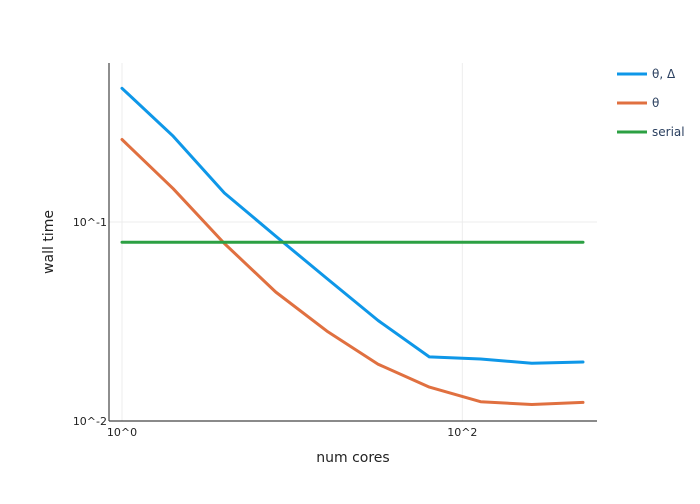  Describe the element at coordinates (49, 242) in the screenshot. I see `y-axis-title: wall time` at that location.